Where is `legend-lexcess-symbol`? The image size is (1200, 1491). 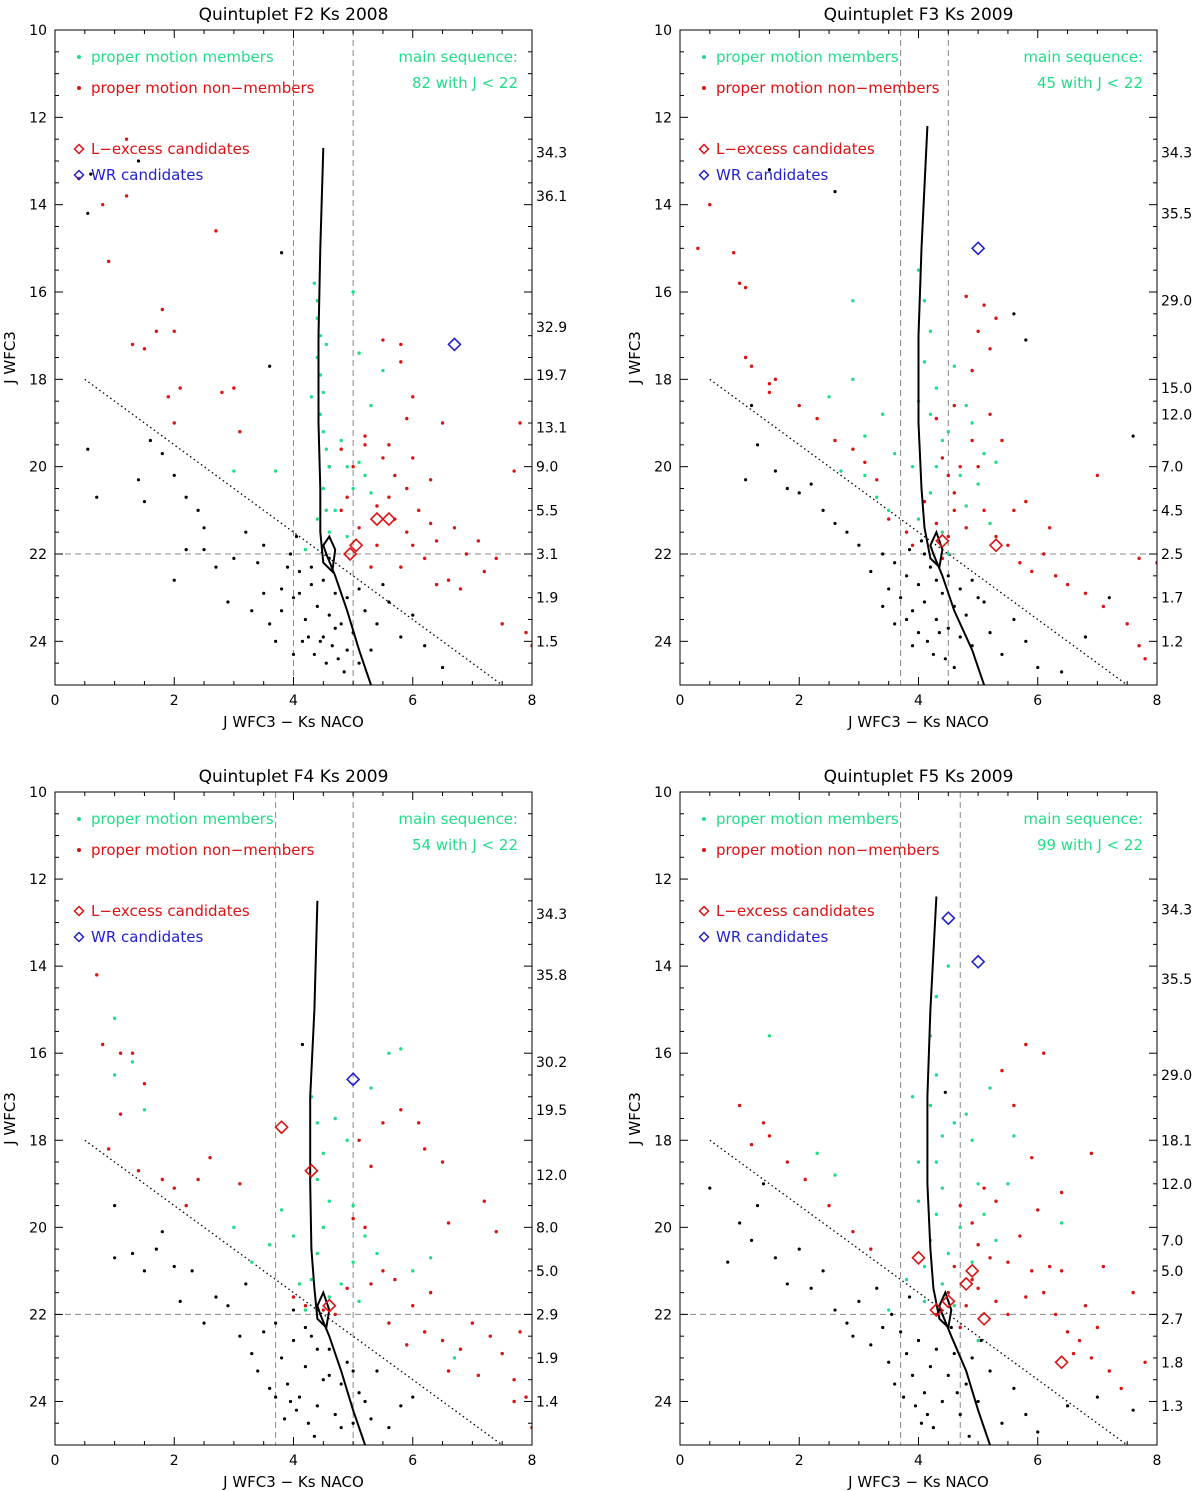
legend-lexcess-symbol is located at coordinates (79, 911).